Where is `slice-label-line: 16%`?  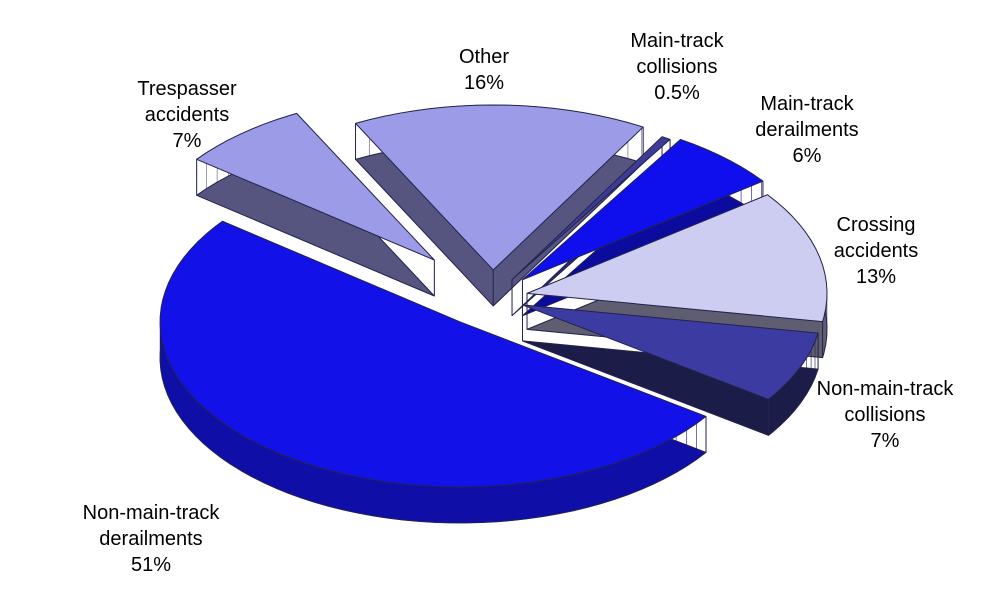
slice-label-line: 16% is located at coordinates (484, 83).